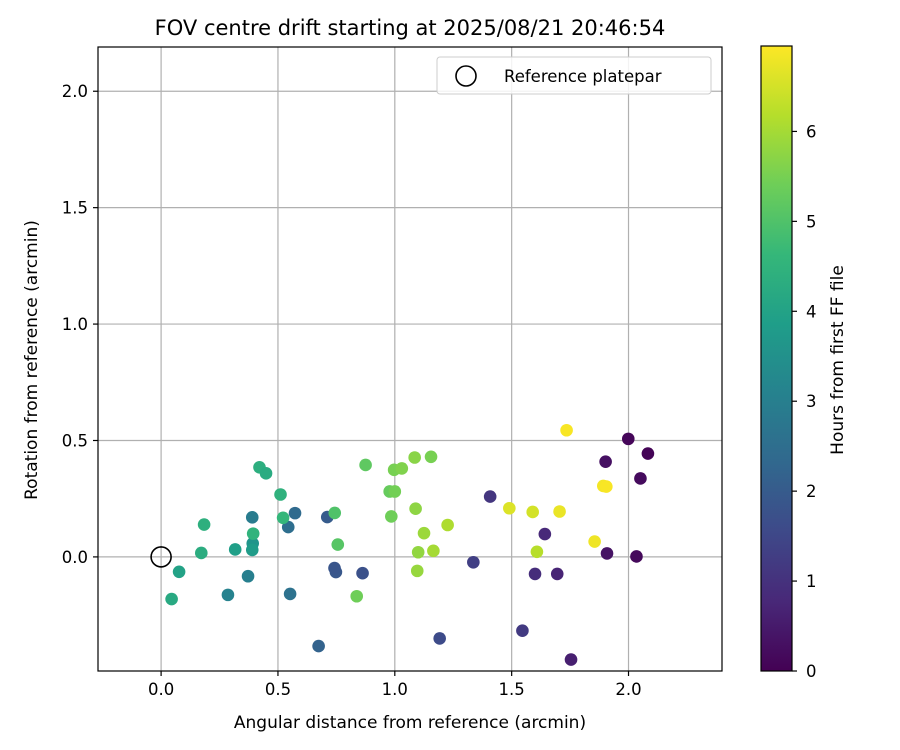 The width and height of the screenshot is (900, 750). Describe the element at coordinates (811, 311) in the screenshot. I see `colorbar-tick-label: 4` at that location.